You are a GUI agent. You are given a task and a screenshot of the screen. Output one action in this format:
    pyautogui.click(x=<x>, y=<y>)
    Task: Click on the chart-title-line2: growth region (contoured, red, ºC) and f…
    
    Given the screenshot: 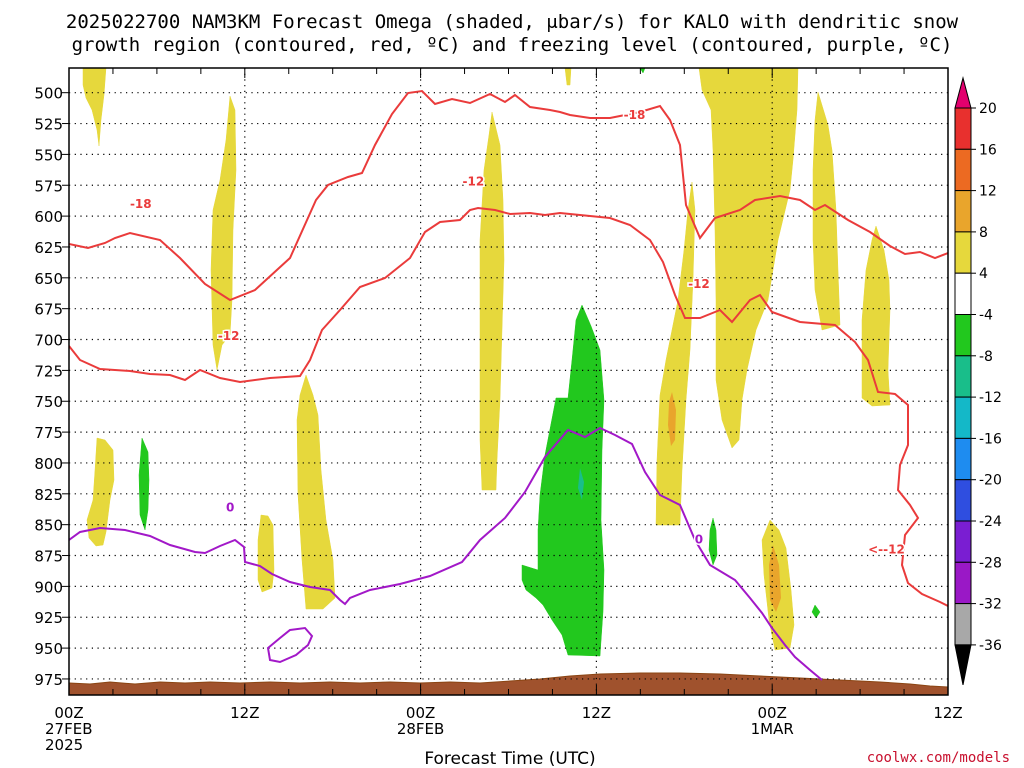 What is the action you would take?
    pyautogui.click(x=512, y=45)
    